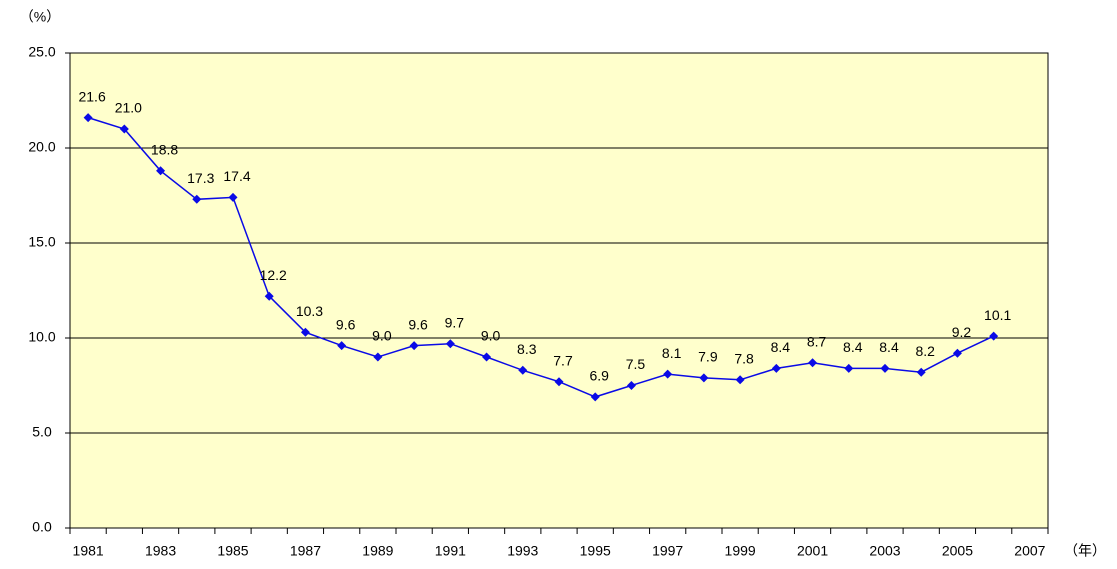 The image size is (1117, 569). I want to click on y-axis-label: （%）, so click(40, 17).